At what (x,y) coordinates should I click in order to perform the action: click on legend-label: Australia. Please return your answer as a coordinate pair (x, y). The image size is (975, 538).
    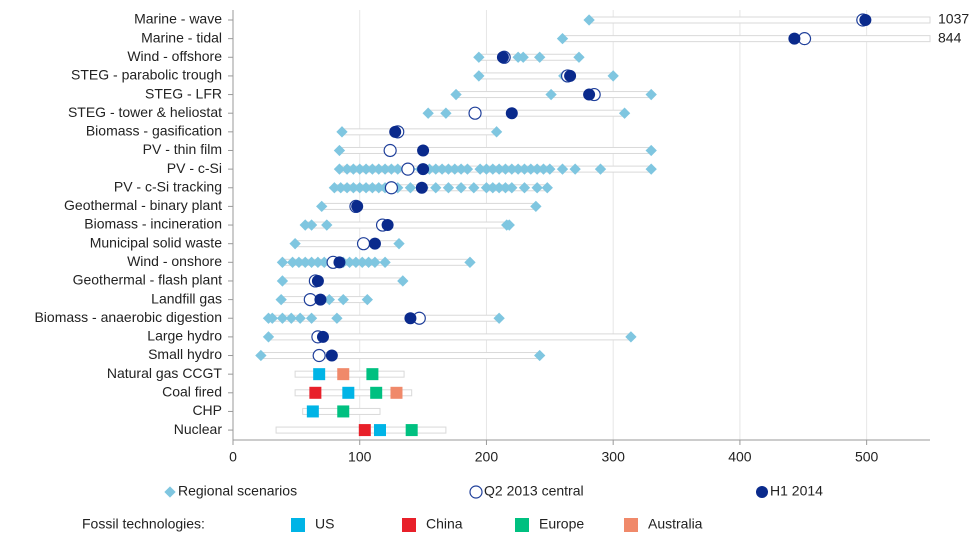
    Looking at the image, I should click on (675, 524).